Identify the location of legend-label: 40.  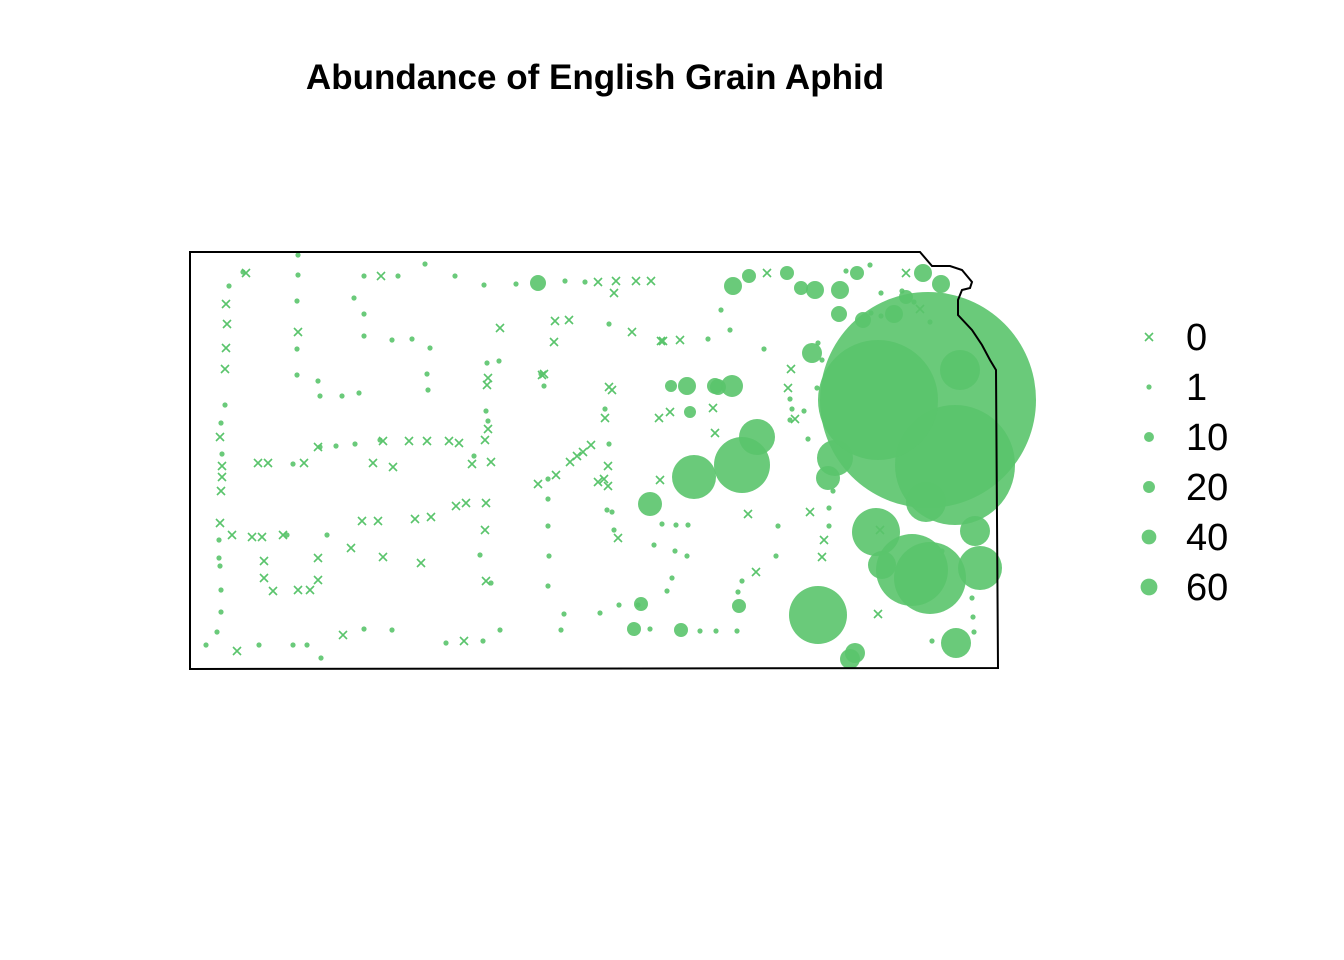
(1207, 538).